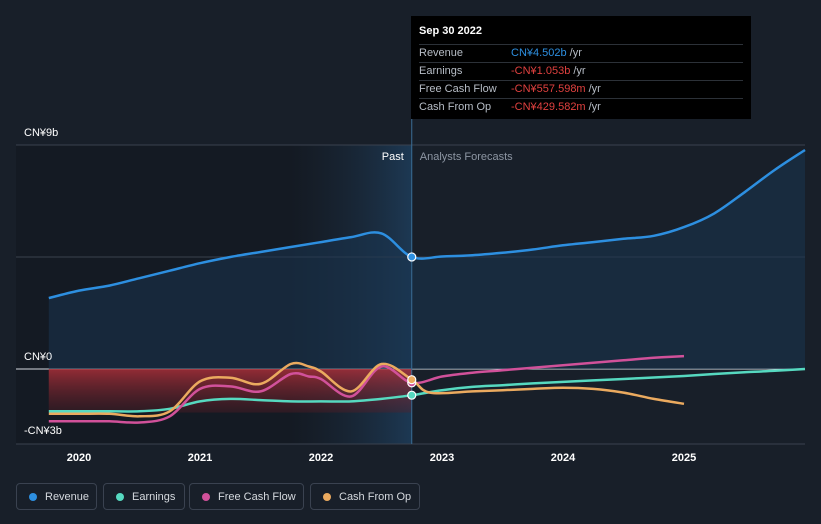 The height and width of the screenshot is (524, 821). I want to click on x-tick-label: 2020, so click(79, 458).